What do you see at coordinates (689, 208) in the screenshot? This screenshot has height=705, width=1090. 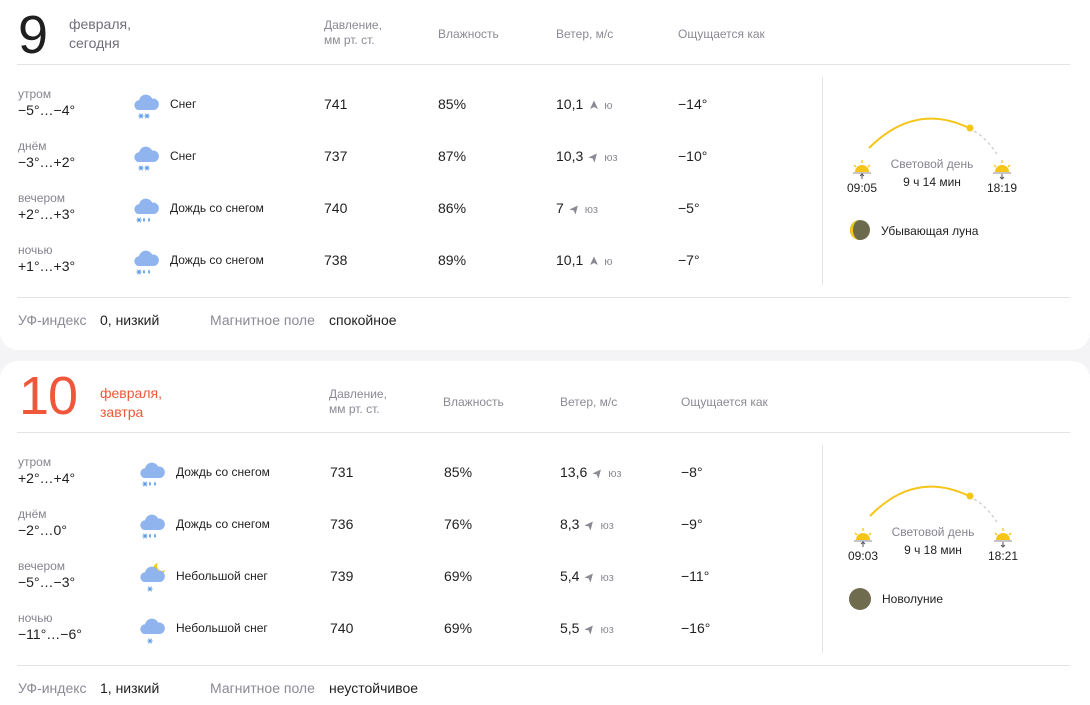 I see `part-feels-like: −5°` at bounding box center [689, 208].